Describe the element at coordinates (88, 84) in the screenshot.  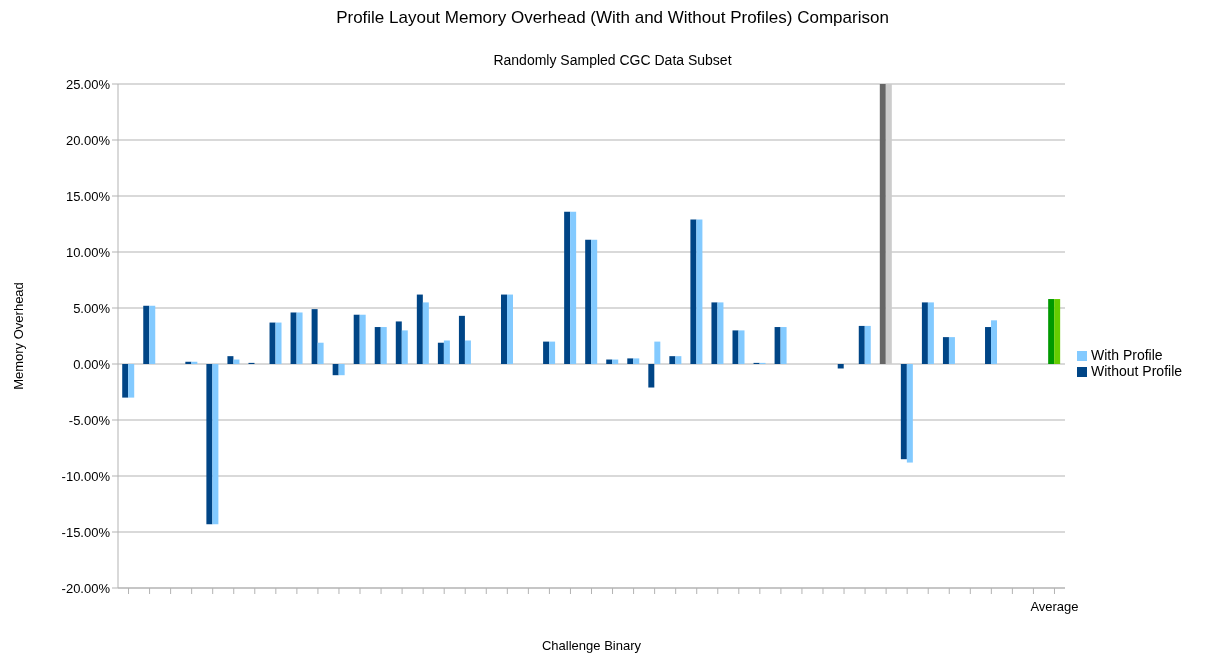
I see `y-tick-label: 25.00%` at that location.